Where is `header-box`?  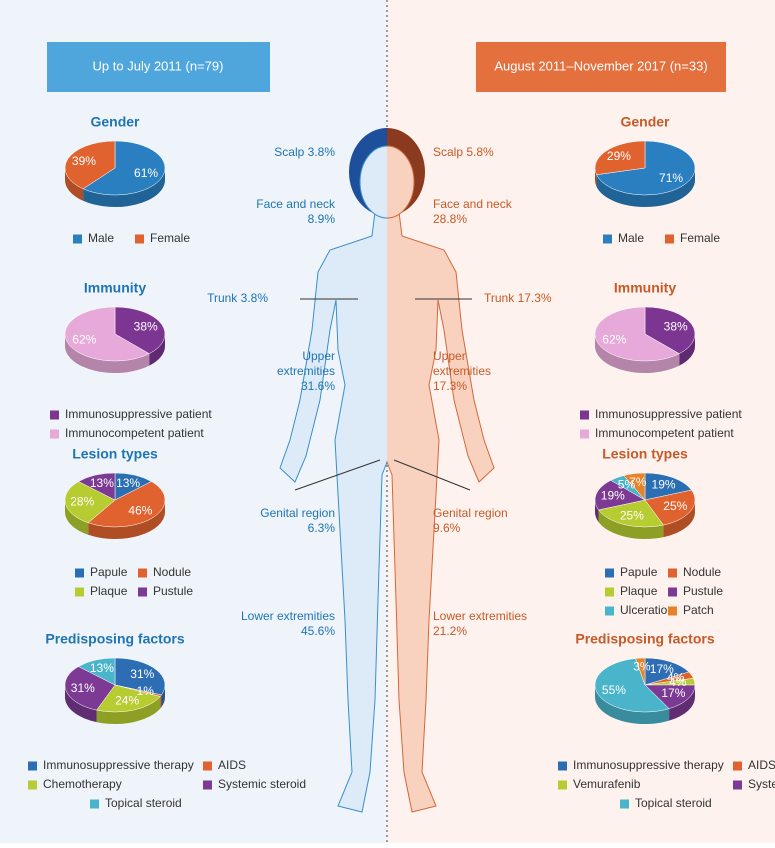
header-box is located at coordinates (158, 67).